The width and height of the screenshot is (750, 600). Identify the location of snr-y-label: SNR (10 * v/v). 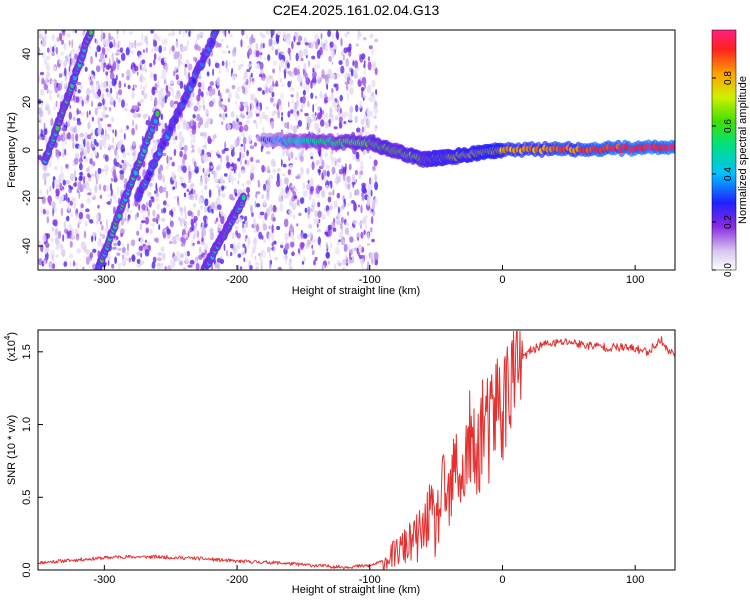
(12, 450).